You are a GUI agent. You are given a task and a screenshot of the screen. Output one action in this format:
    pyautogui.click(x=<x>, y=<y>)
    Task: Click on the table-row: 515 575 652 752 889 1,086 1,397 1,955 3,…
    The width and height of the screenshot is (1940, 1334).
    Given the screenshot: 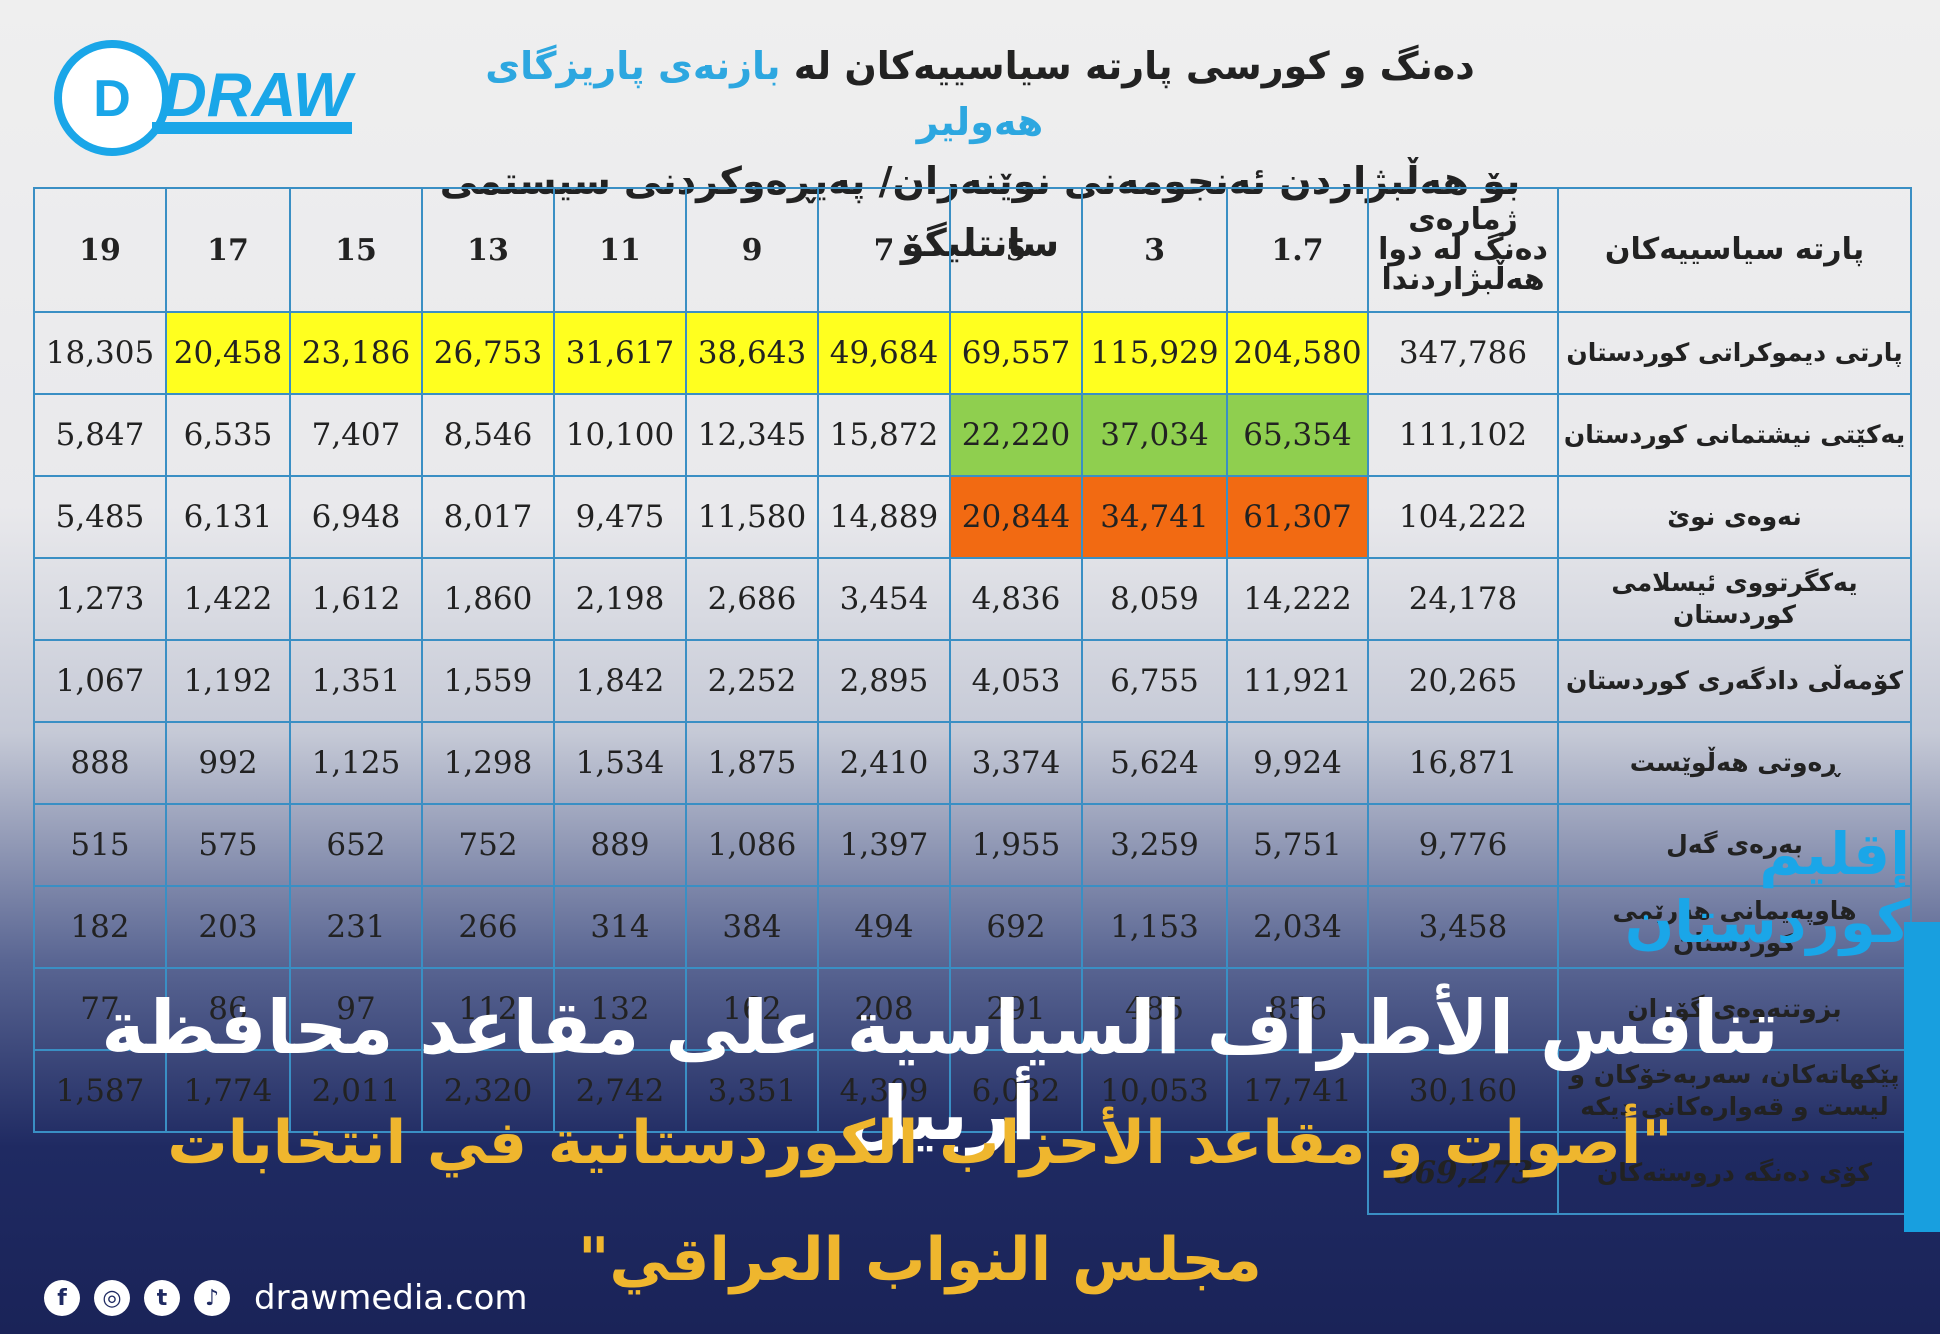 What is the action you would take?
    pyautogui.click(x=972, y=845)
    